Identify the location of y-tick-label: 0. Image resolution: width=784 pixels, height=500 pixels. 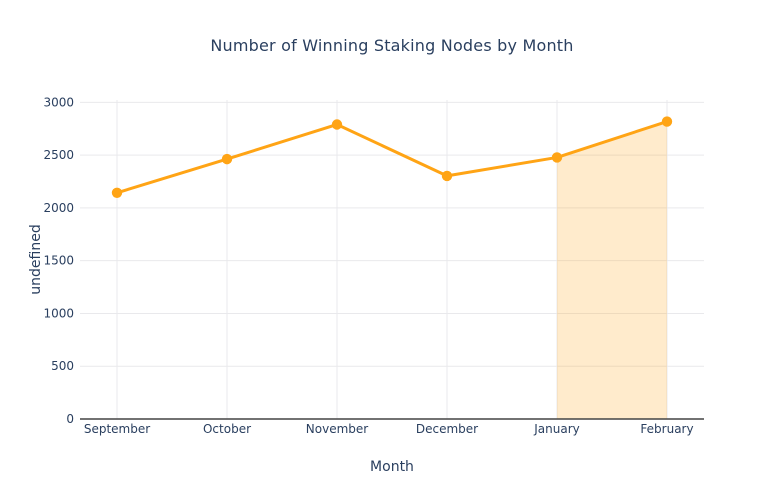
(70, 419).